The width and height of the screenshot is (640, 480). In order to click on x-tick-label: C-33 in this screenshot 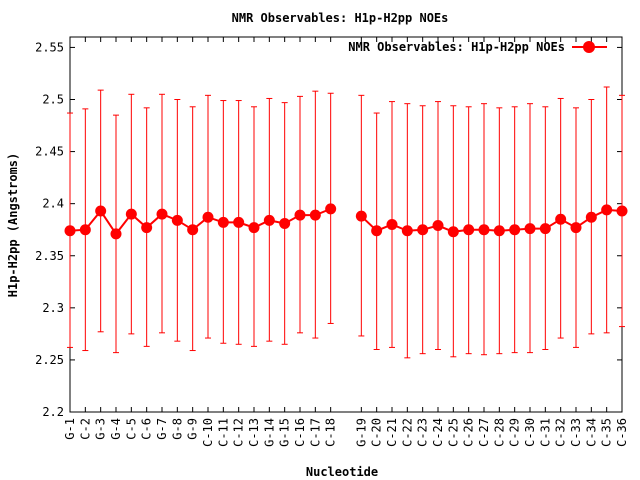, I will do `click(576, 432)`.